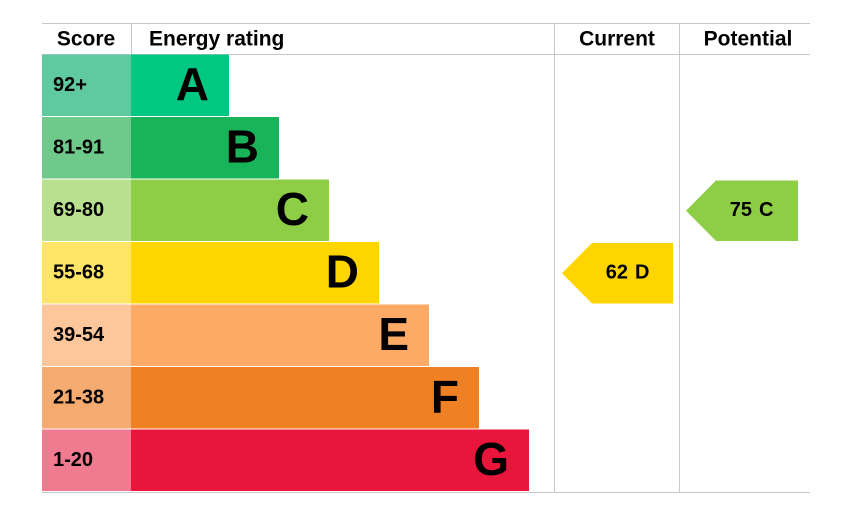 This screenshot has height=530, width=857. I want to click on potential-rating: C, so click(766, 210).